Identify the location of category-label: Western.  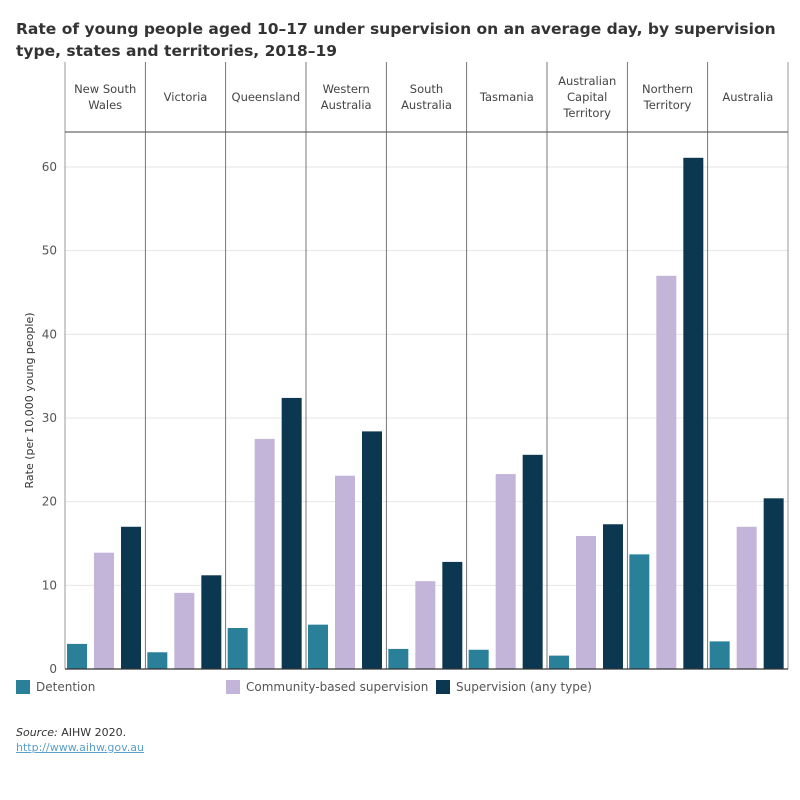
(346, 89).